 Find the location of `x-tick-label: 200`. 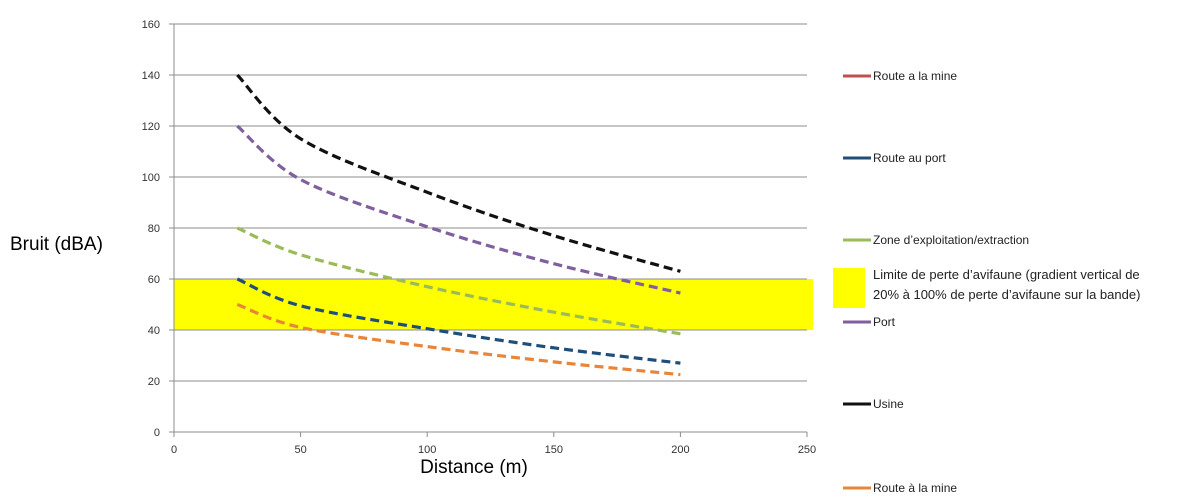

x-tick-label: 200 is located at coordinates (680, 450).